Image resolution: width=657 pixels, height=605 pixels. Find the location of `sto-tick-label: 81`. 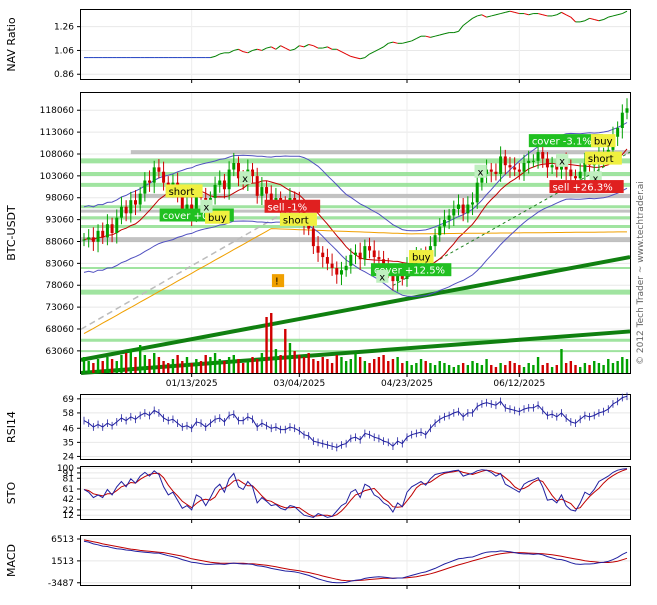

sto-tick-label: 81 is located at coordinates (68, 479).